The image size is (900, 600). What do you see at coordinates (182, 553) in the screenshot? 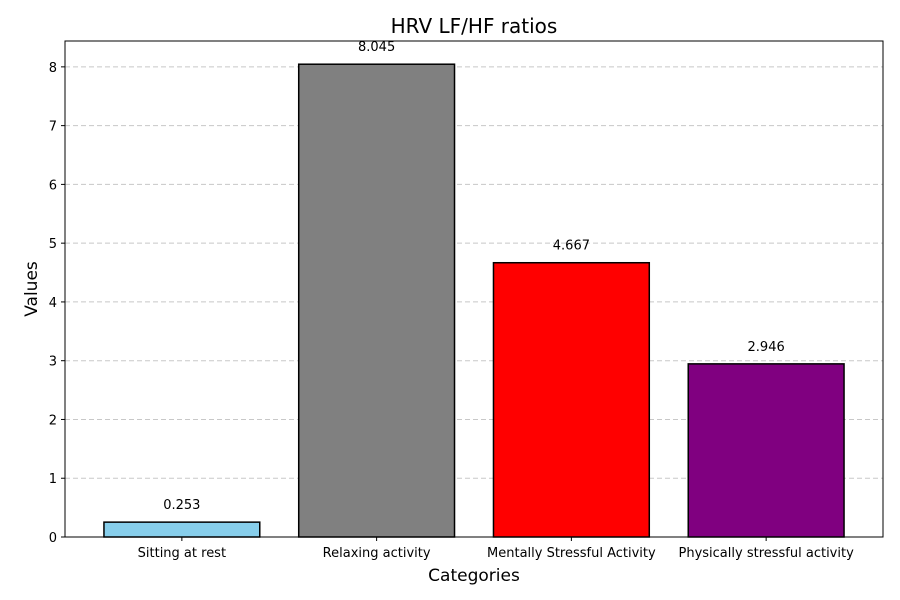
I see `x-tick-label: Sitting at rest` at bounding box center [182, 553].